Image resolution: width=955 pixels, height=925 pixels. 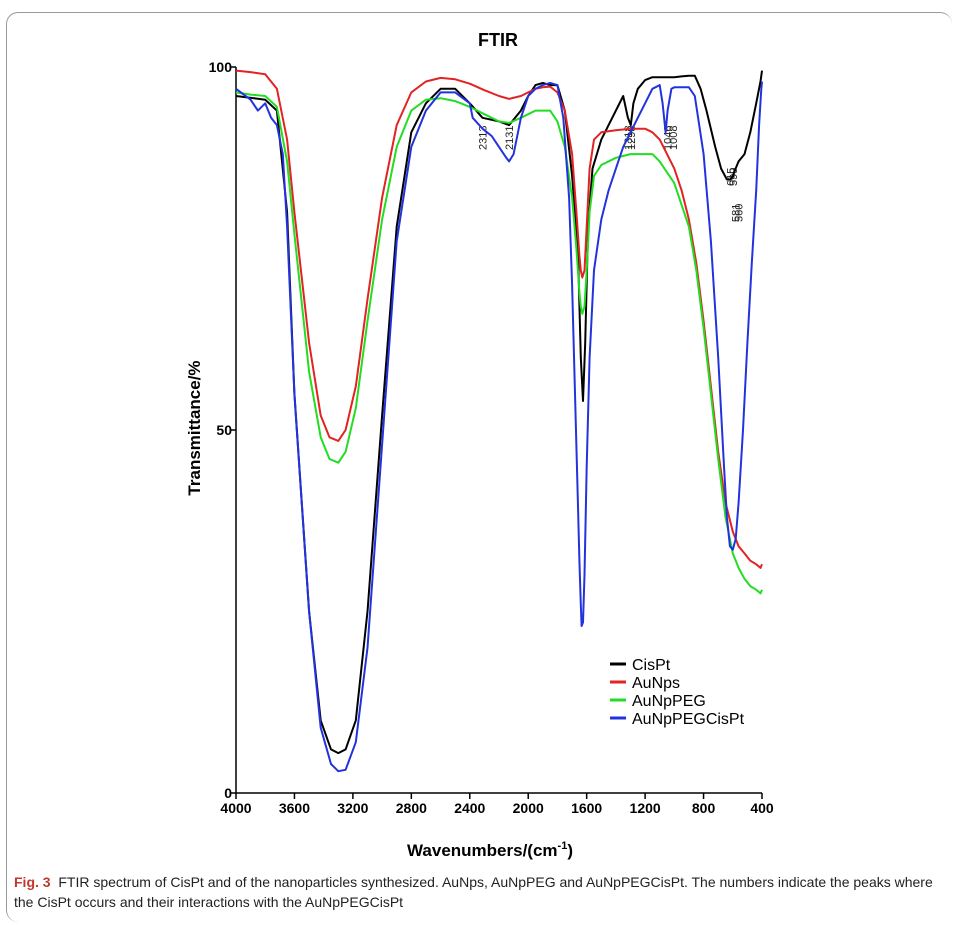 What do you see at coordinates (498, 40) in the screenshot?
I see `chart-title: FTIR` at bounding box center [498, 40].